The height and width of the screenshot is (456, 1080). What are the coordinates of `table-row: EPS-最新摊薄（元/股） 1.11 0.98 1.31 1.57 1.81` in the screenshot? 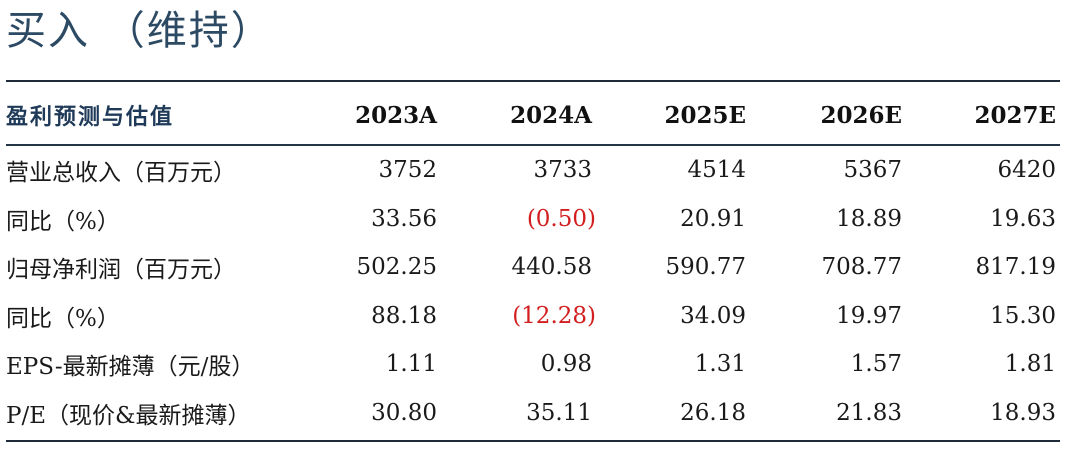 It's located at (533, 364).